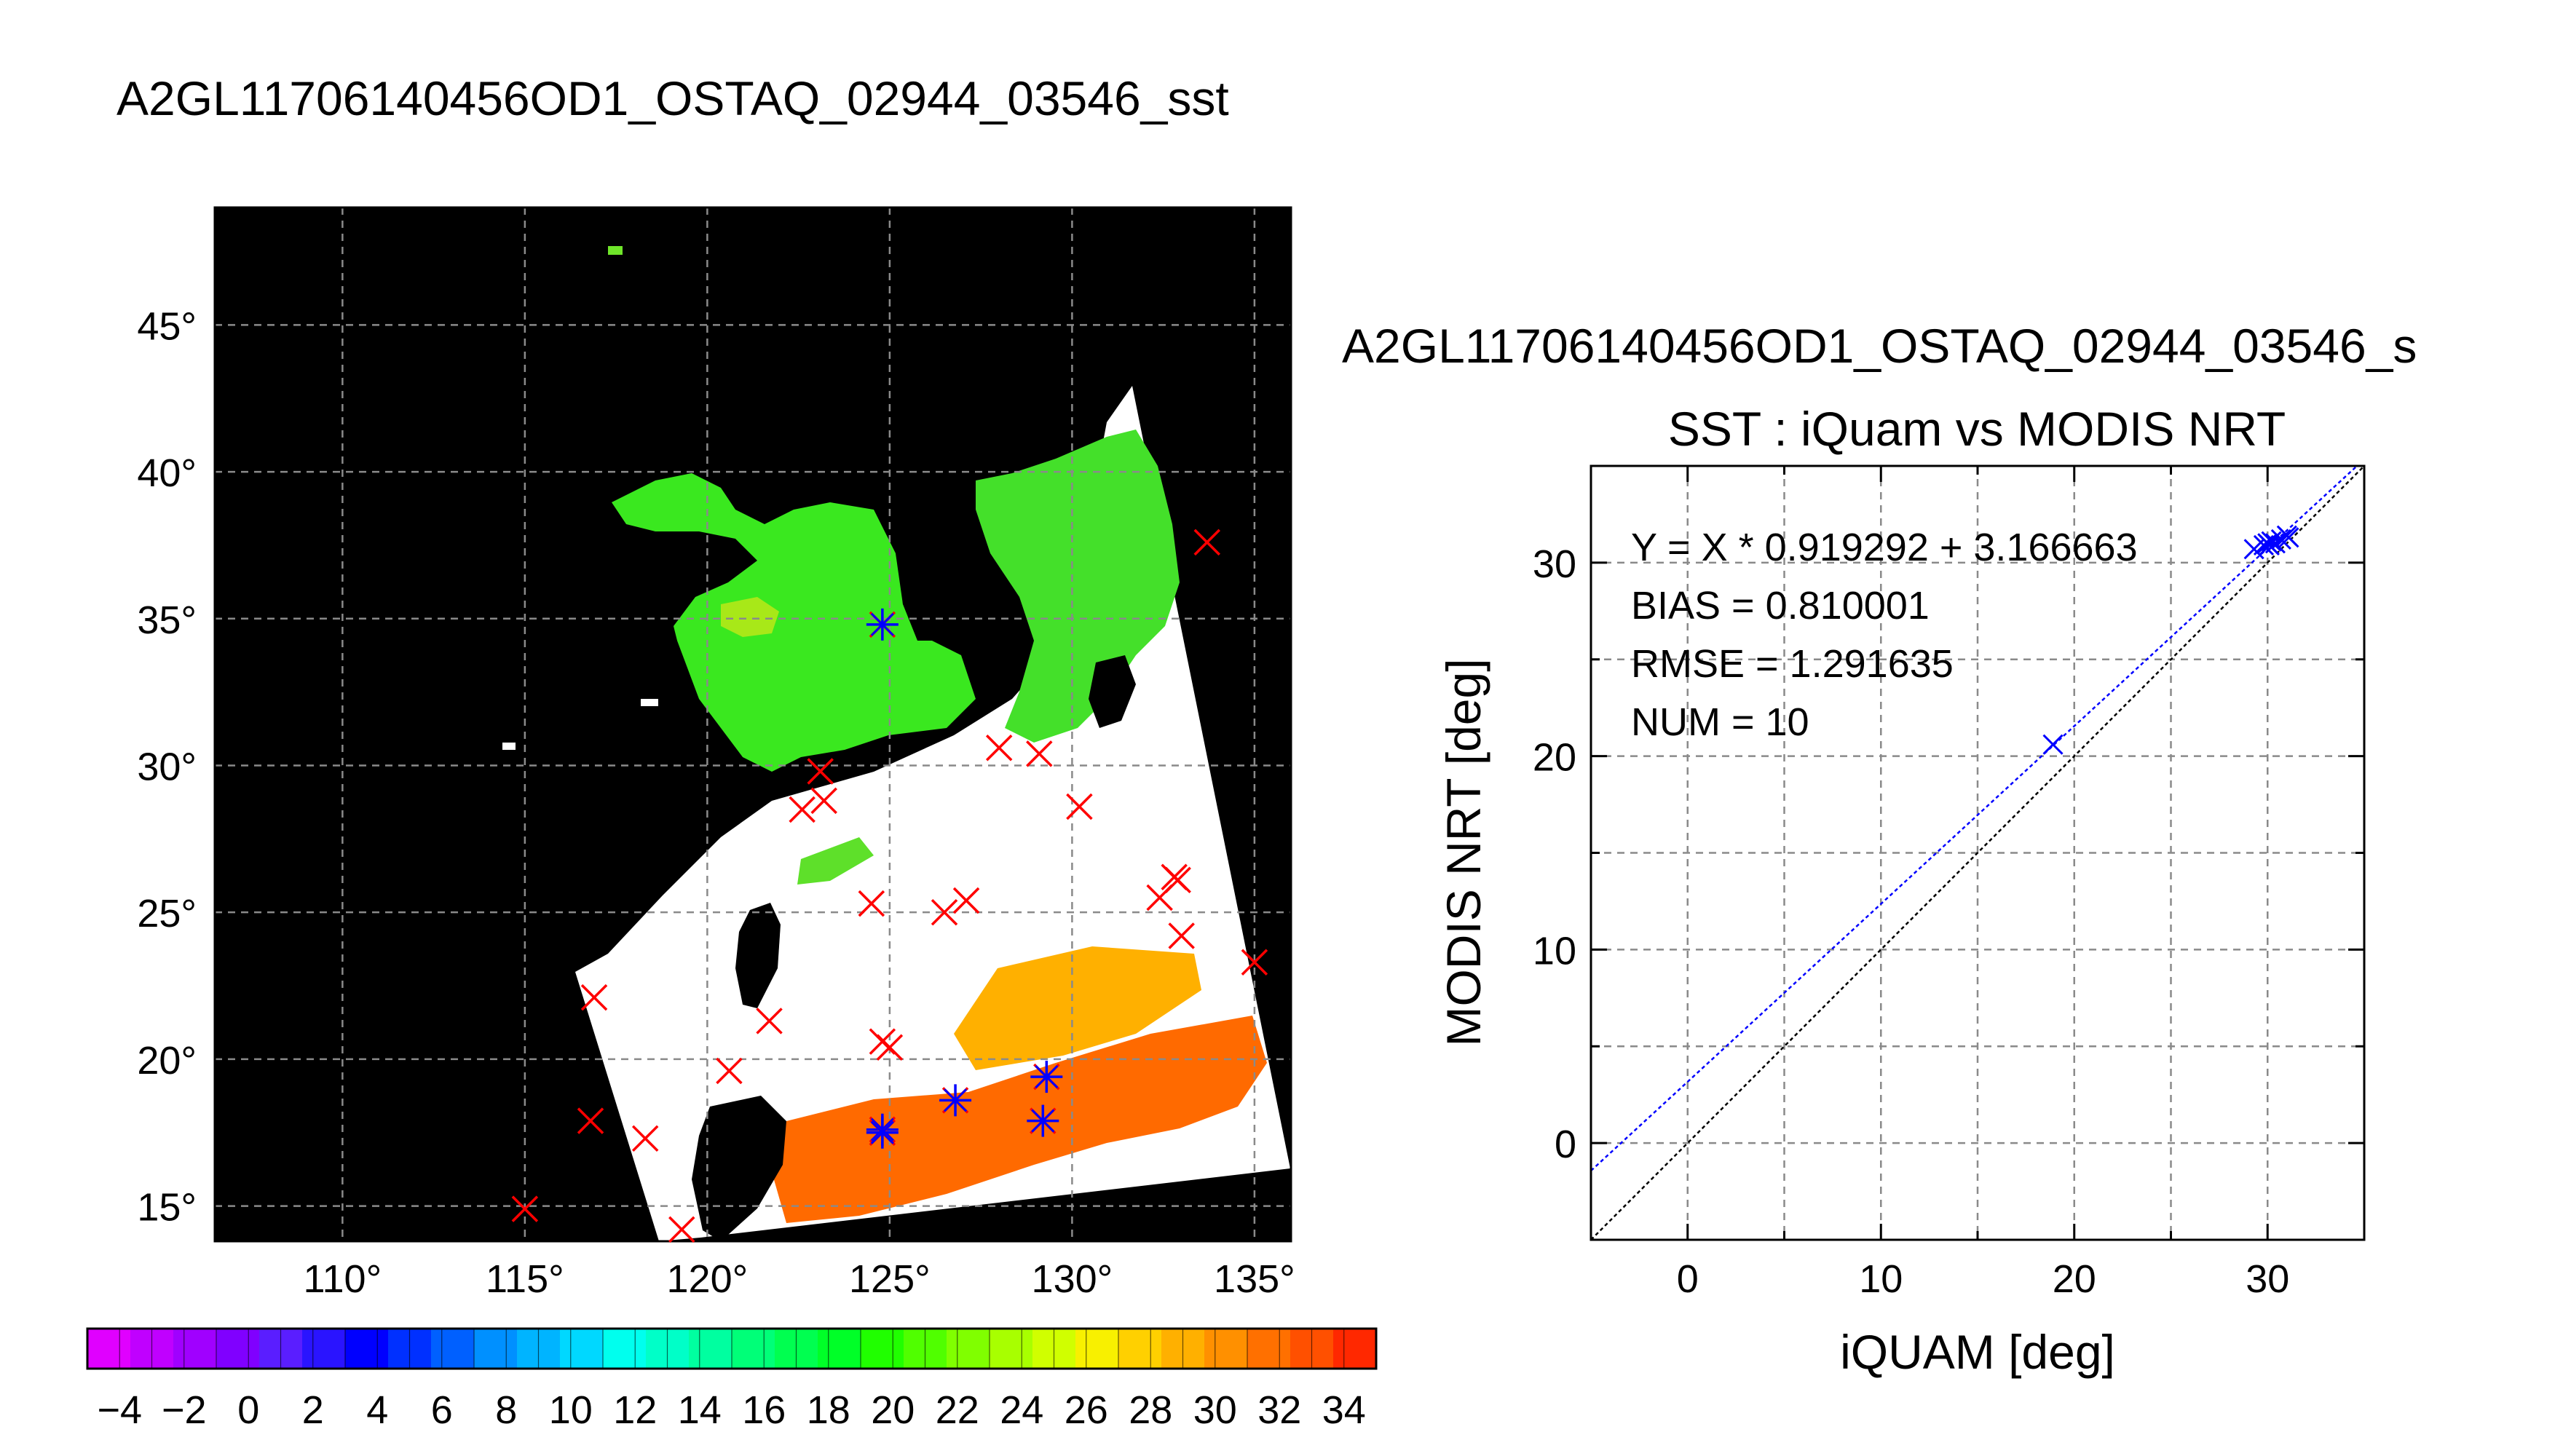  Describe the element at coordinates (937, 568) in the screenshot. I see `korea-peninsula` at that location.